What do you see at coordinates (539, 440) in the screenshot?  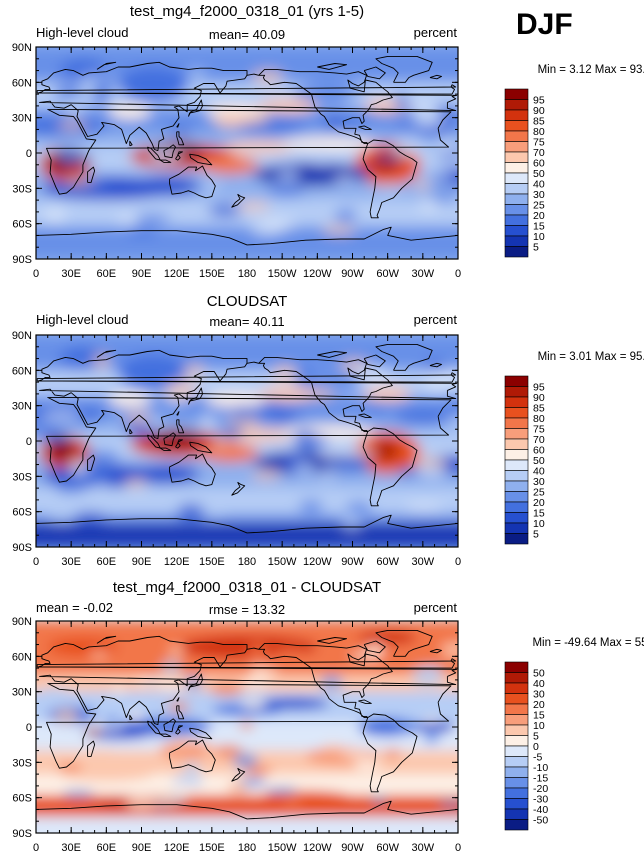 I see `colorbar-label: 70` at bounding box center [539, 440].